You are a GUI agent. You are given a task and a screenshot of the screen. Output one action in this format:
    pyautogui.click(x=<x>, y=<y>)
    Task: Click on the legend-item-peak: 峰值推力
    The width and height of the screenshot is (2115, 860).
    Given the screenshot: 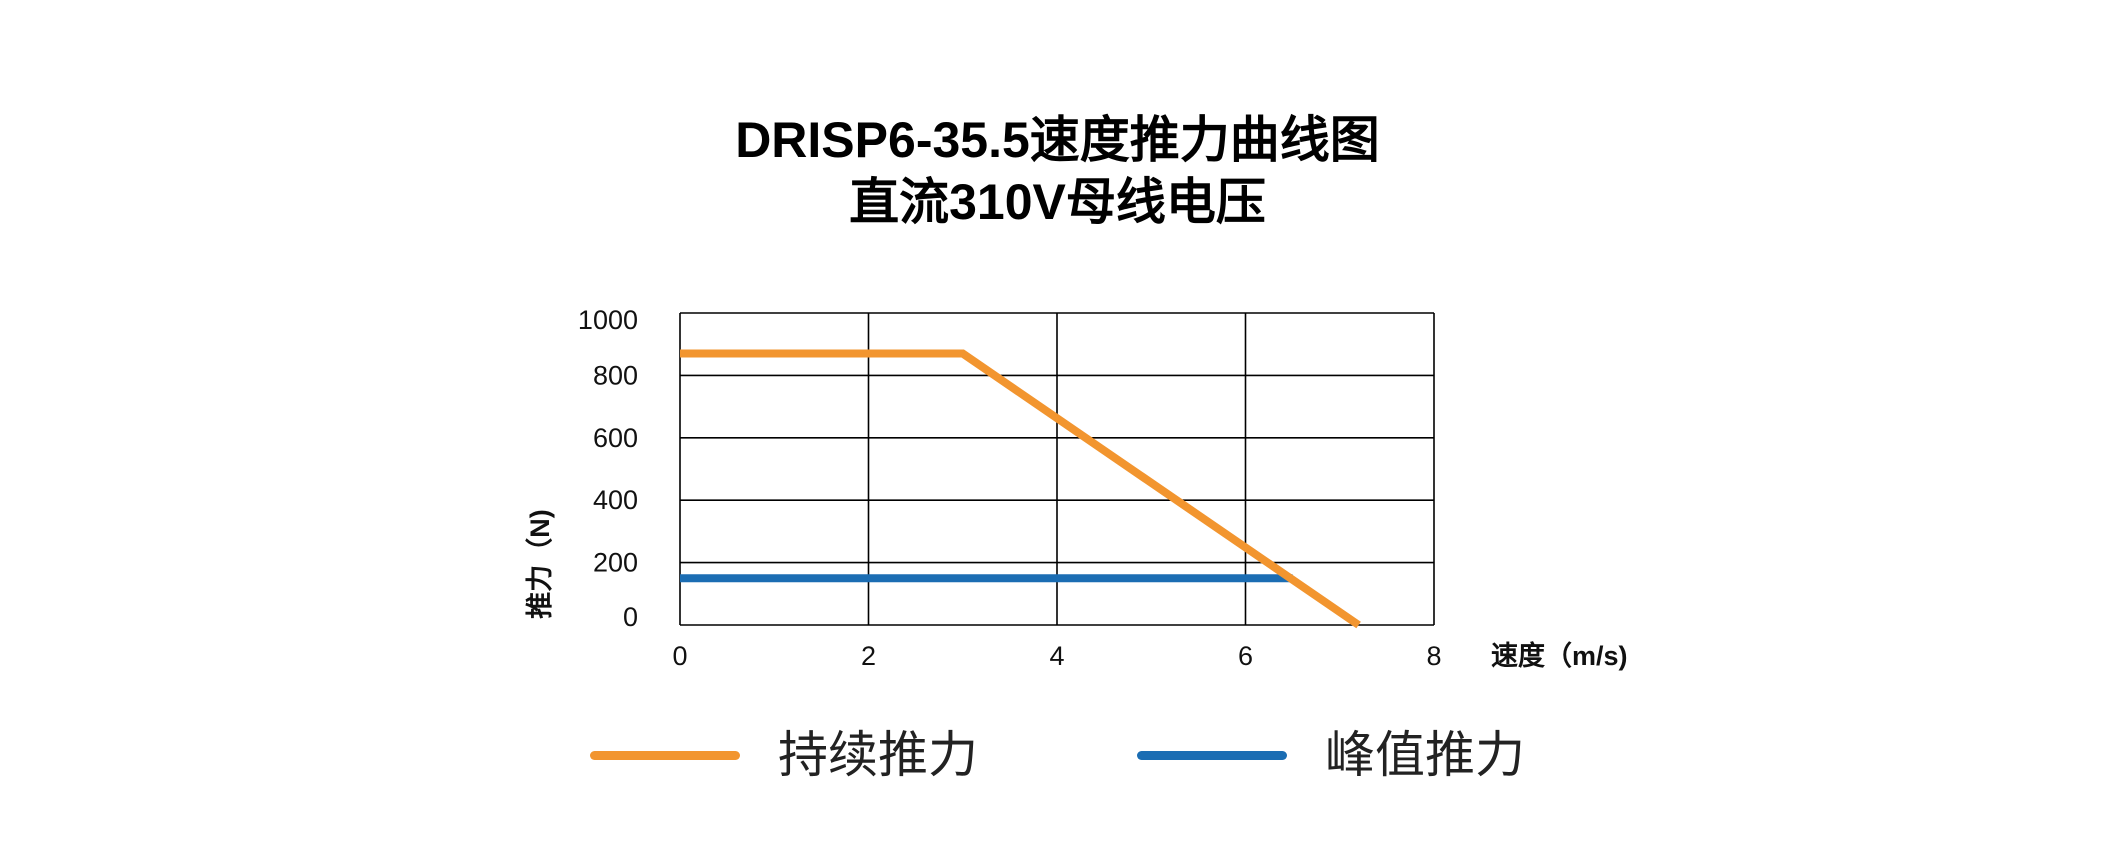 What is the action you would take?
    pyautogui.click(x=1331, y=755)
    